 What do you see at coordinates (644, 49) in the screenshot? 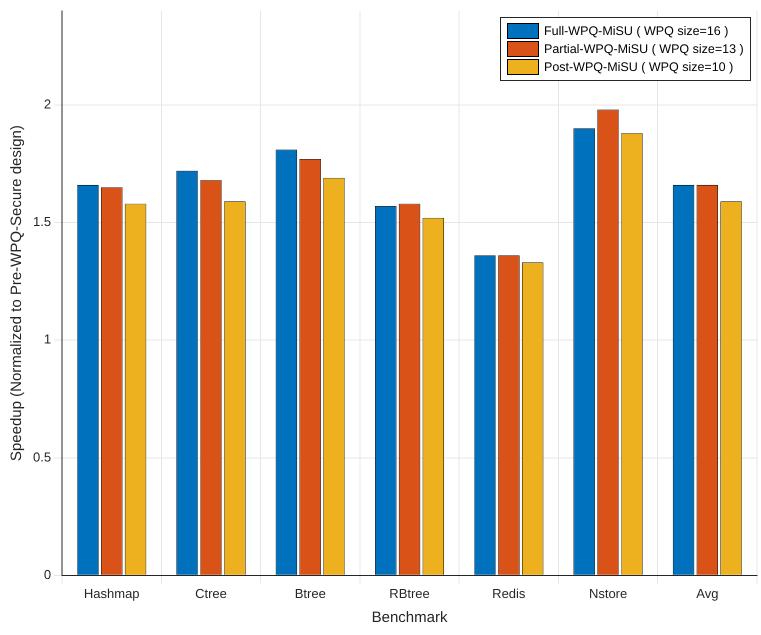
I see `legend-label: Partial-WPQ-MiSU ( WPQ size=13 )` at bounding box center [644, 49].